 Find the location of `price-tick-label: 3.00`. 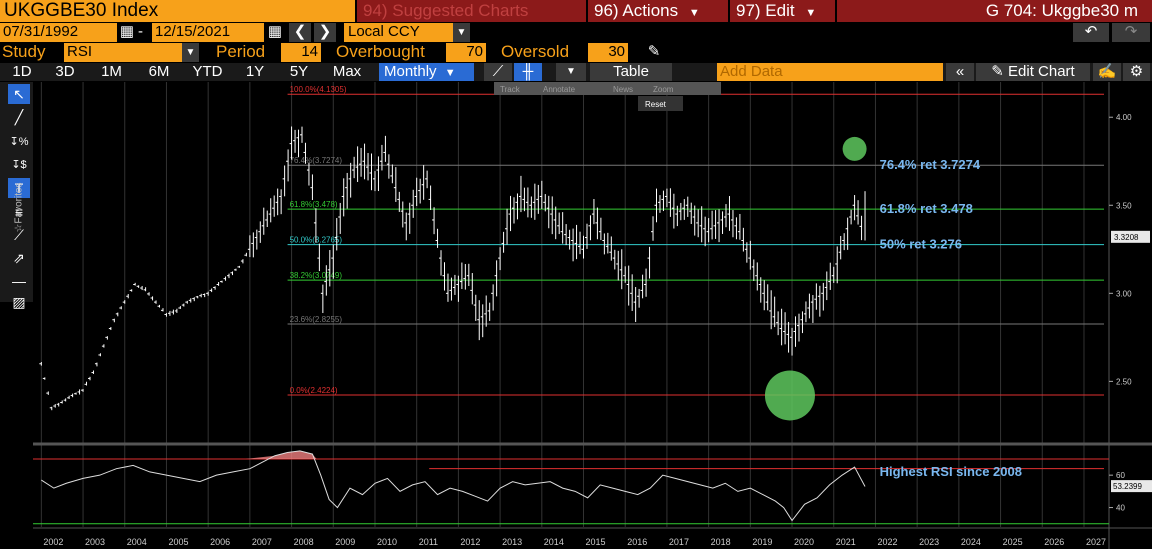

price-tick-label: 3.00 is located at coordinates (1124, 293).